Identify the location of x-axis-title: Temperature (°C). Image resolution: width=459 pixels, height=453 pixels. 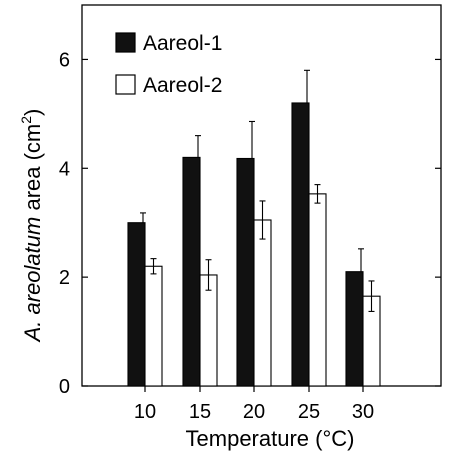
(270, 438).